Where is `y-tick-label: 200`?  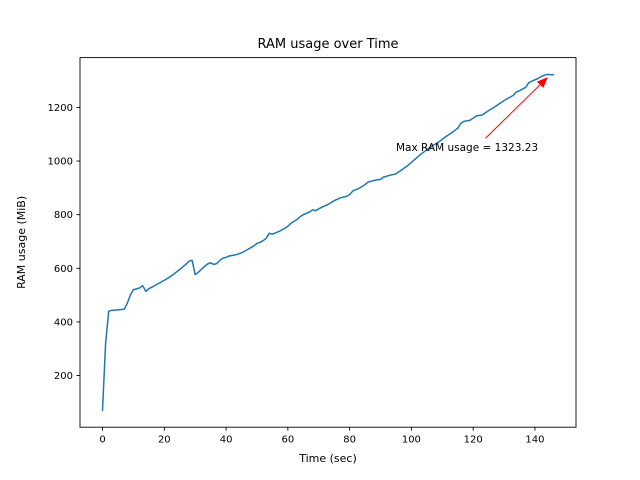
y-tick-label: 200 is located at coordinates (63, 376).